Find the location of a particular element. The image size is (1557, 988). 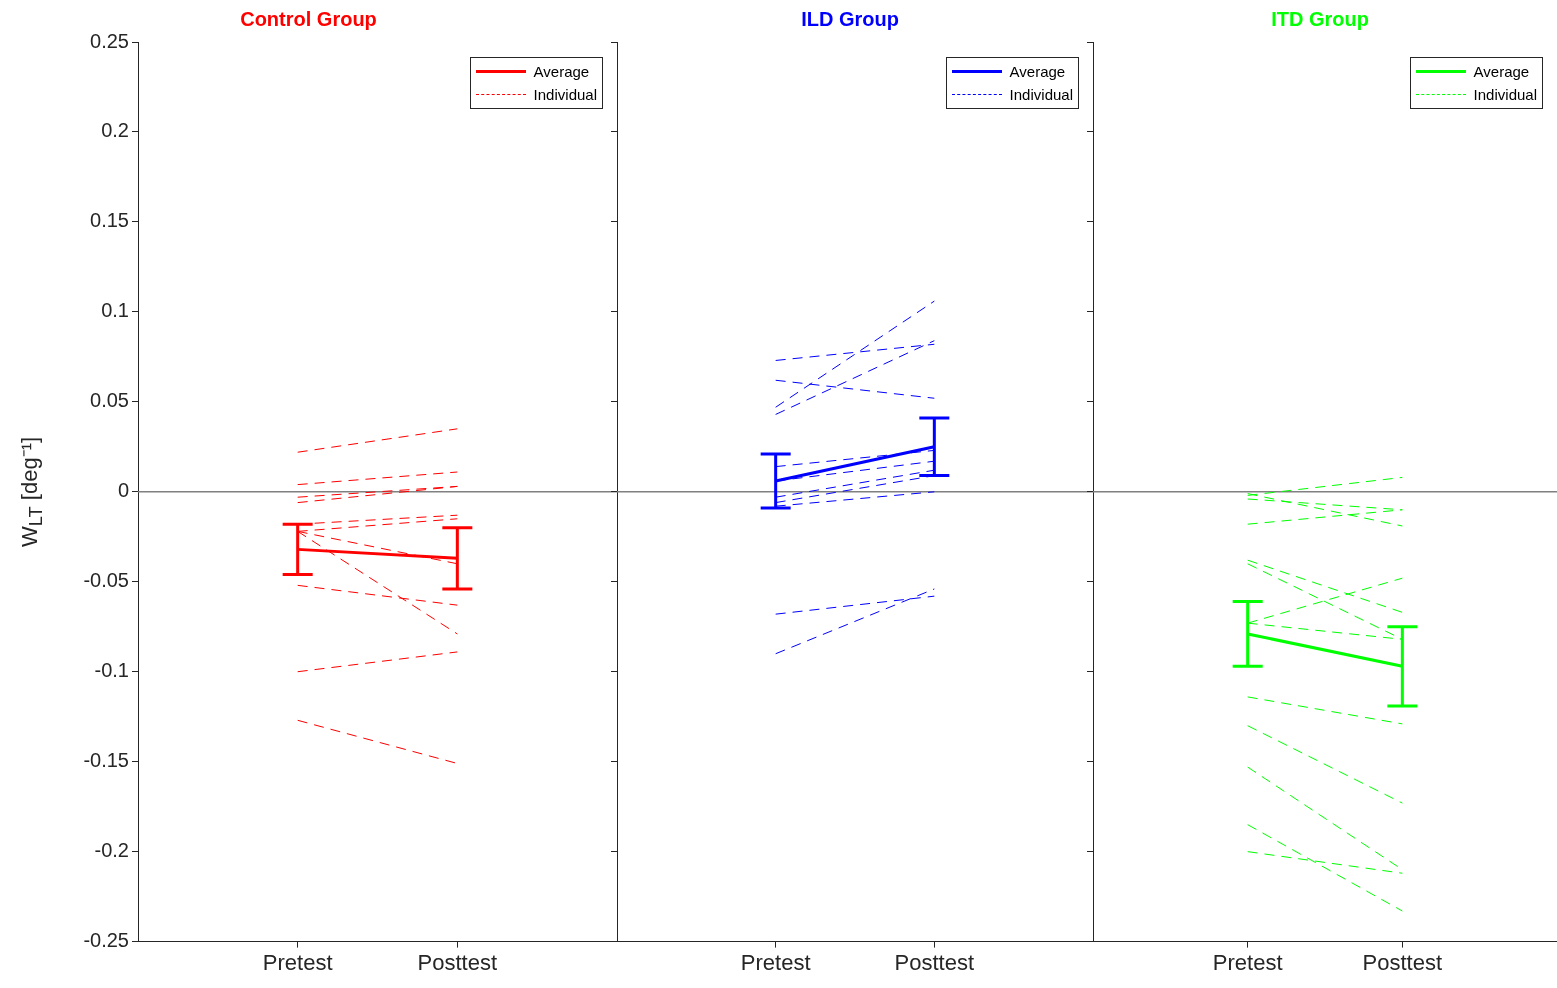

chart-title: Control Group is located at coordinates (308, 18).